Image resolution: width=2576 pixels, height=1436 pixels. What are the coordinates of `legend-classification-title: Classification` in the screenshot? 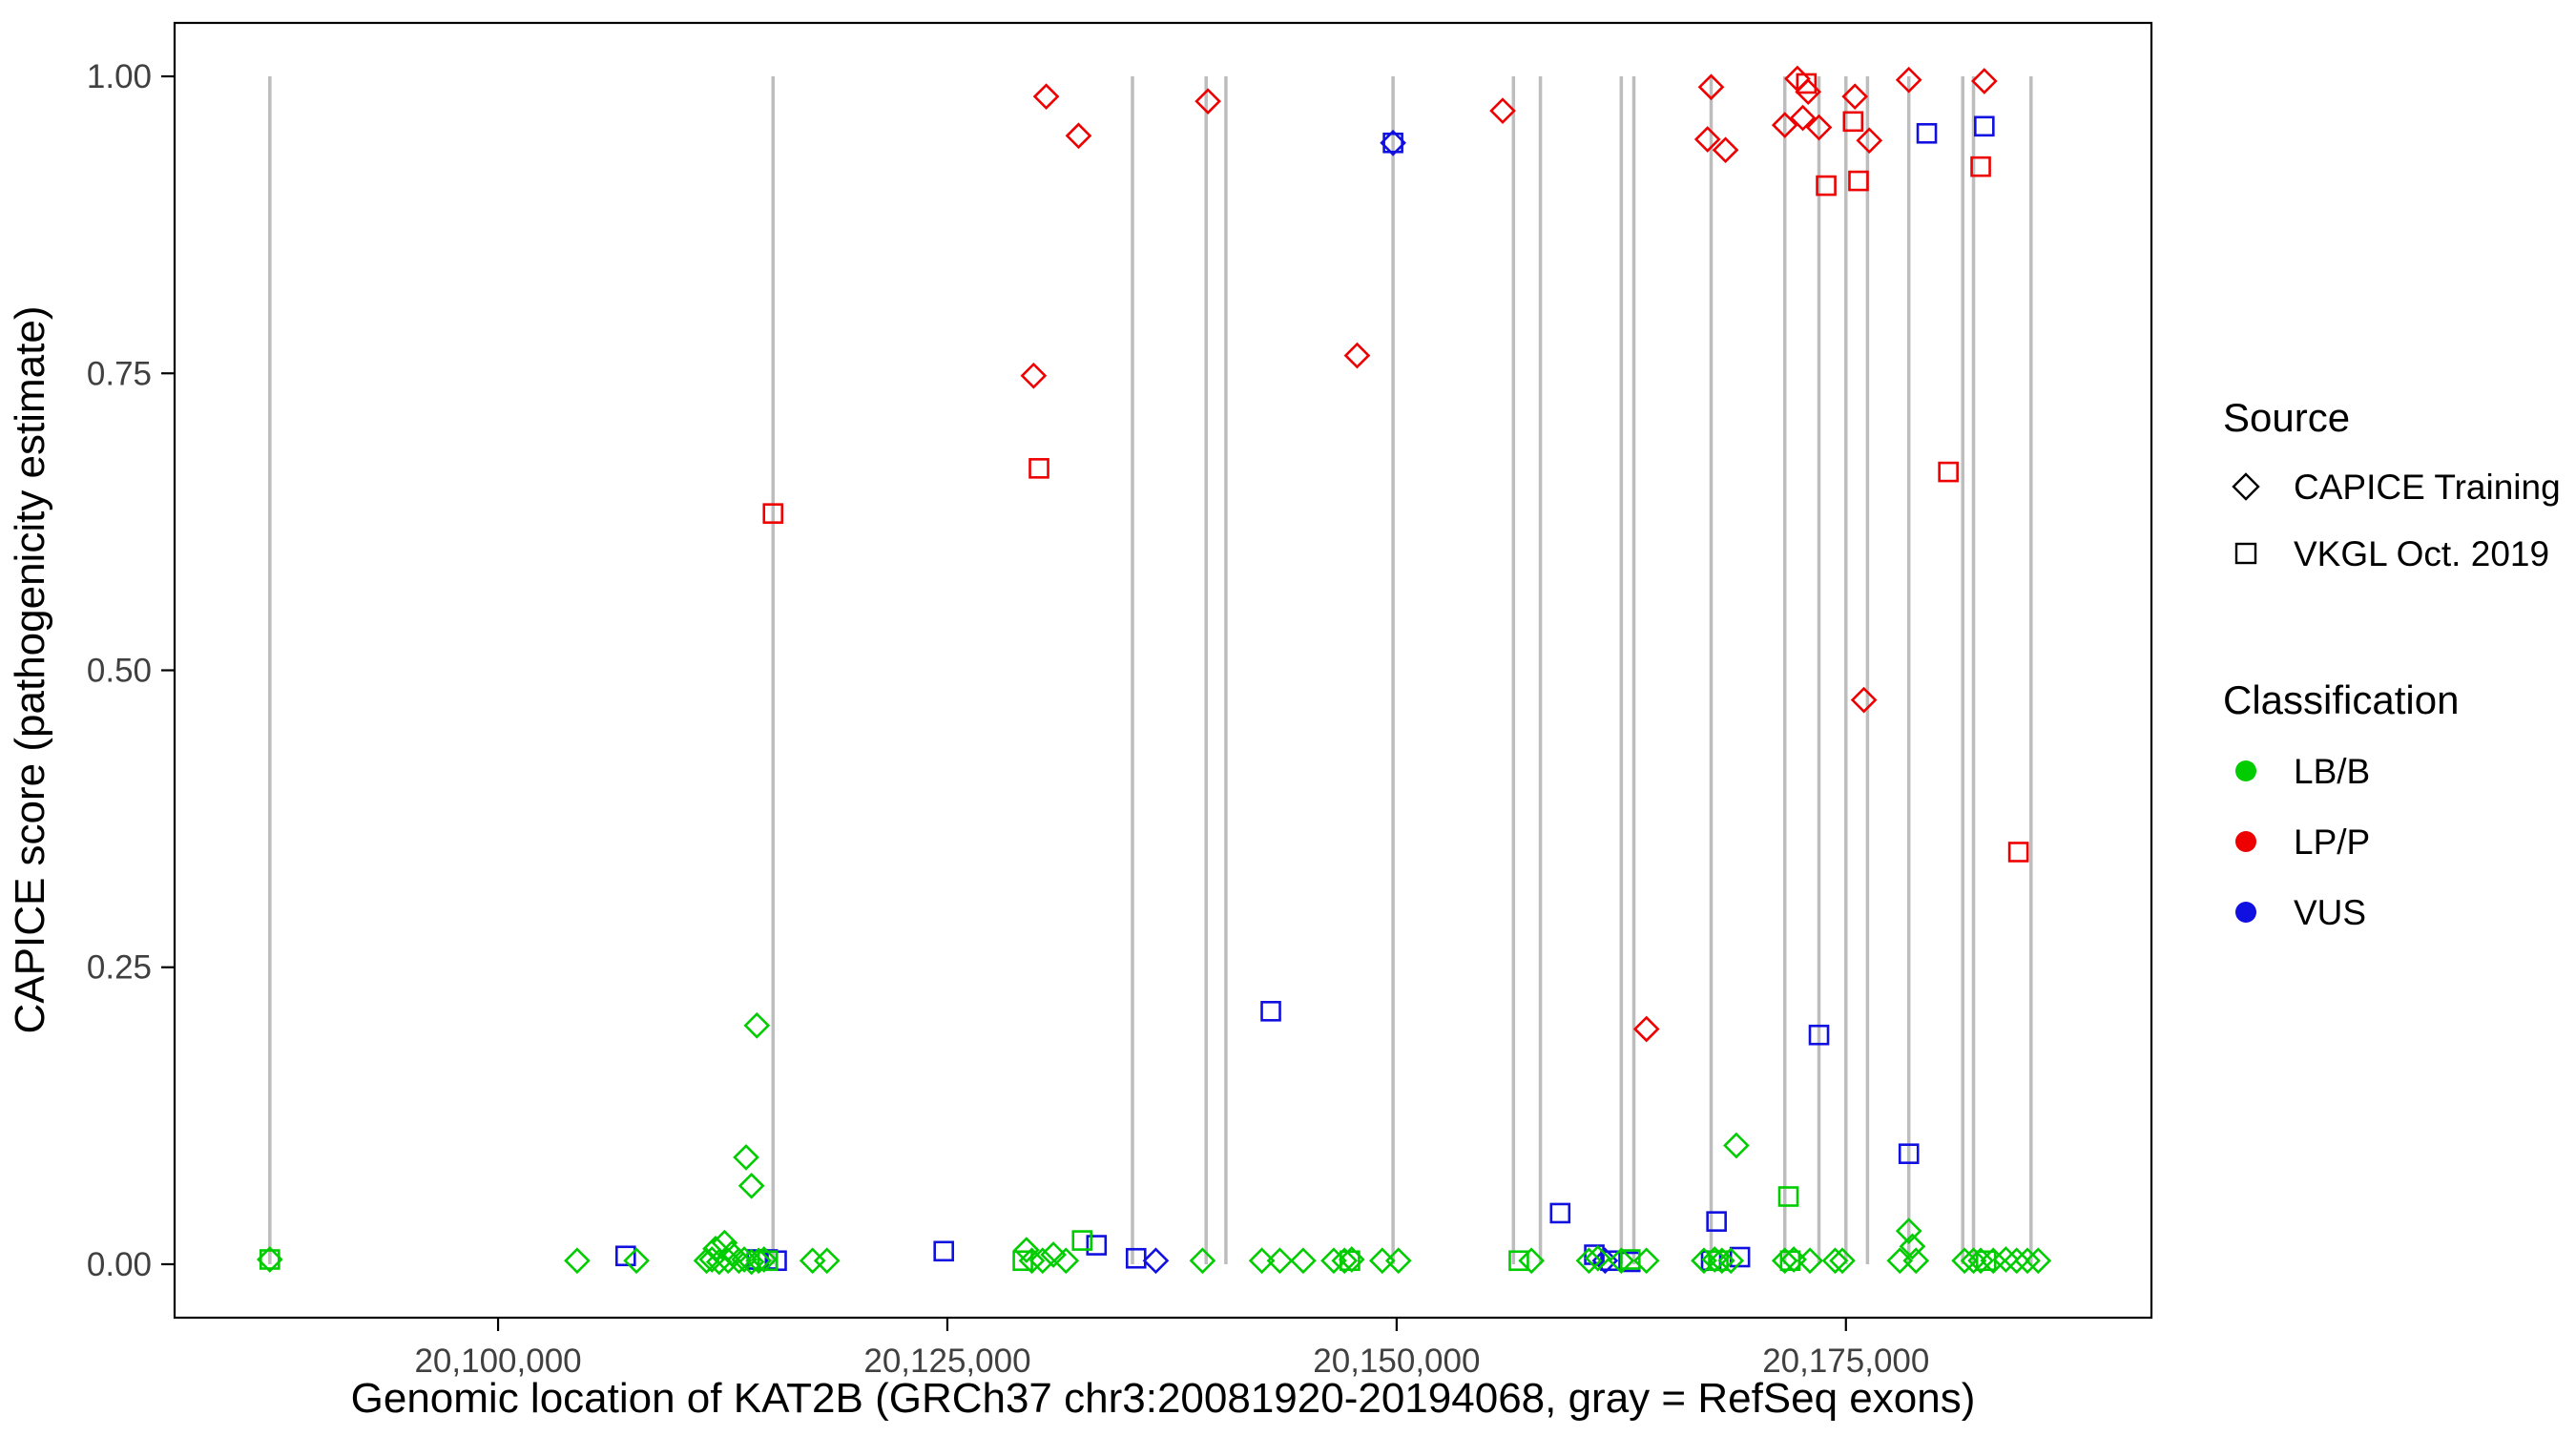 It's located at (2341, 699).